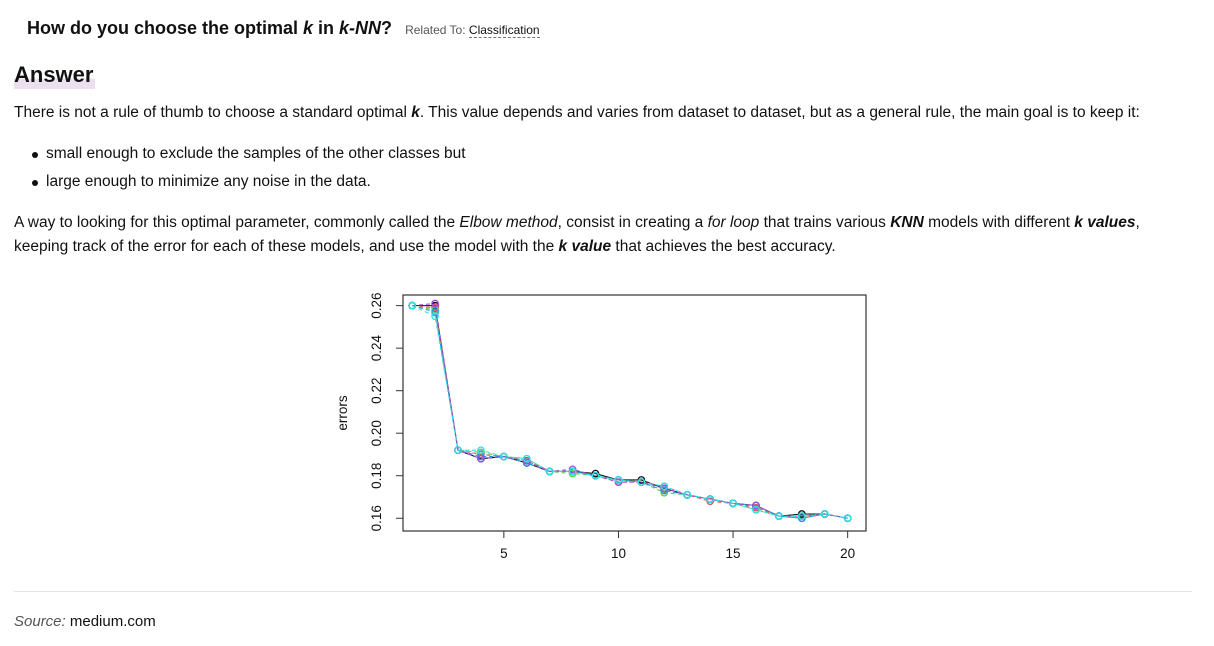 This screenshot has height=646, width=1214. What do you see at coordinates (435, 30) in the screenshot?
I see `related-label: Related To:` at bounding box center [435, 30].